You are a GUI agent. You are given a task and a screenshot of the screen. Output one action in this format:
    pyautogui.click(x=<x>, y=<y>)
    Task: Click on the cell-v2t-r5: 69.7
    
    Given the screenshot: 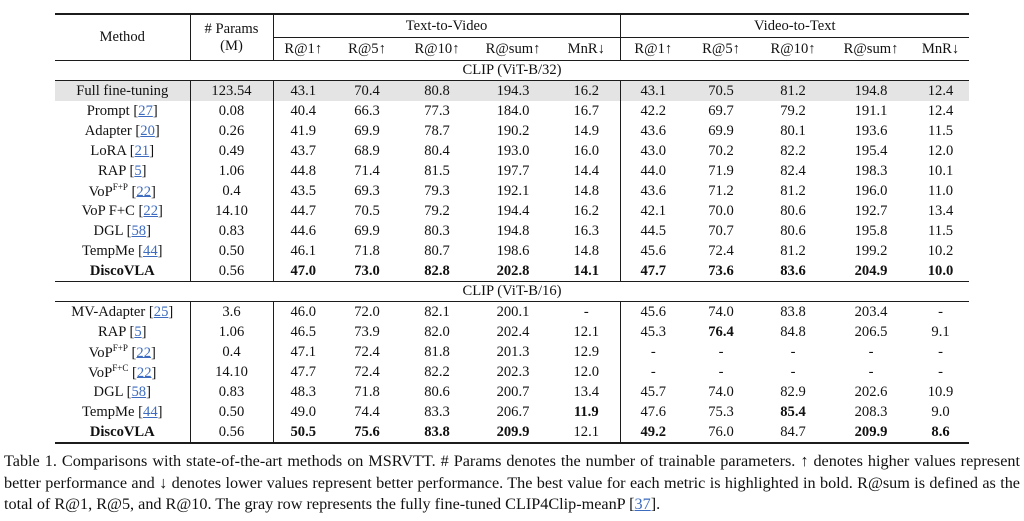 What is the action you would take?
    pyautogui.click(x=721, y=110)
    